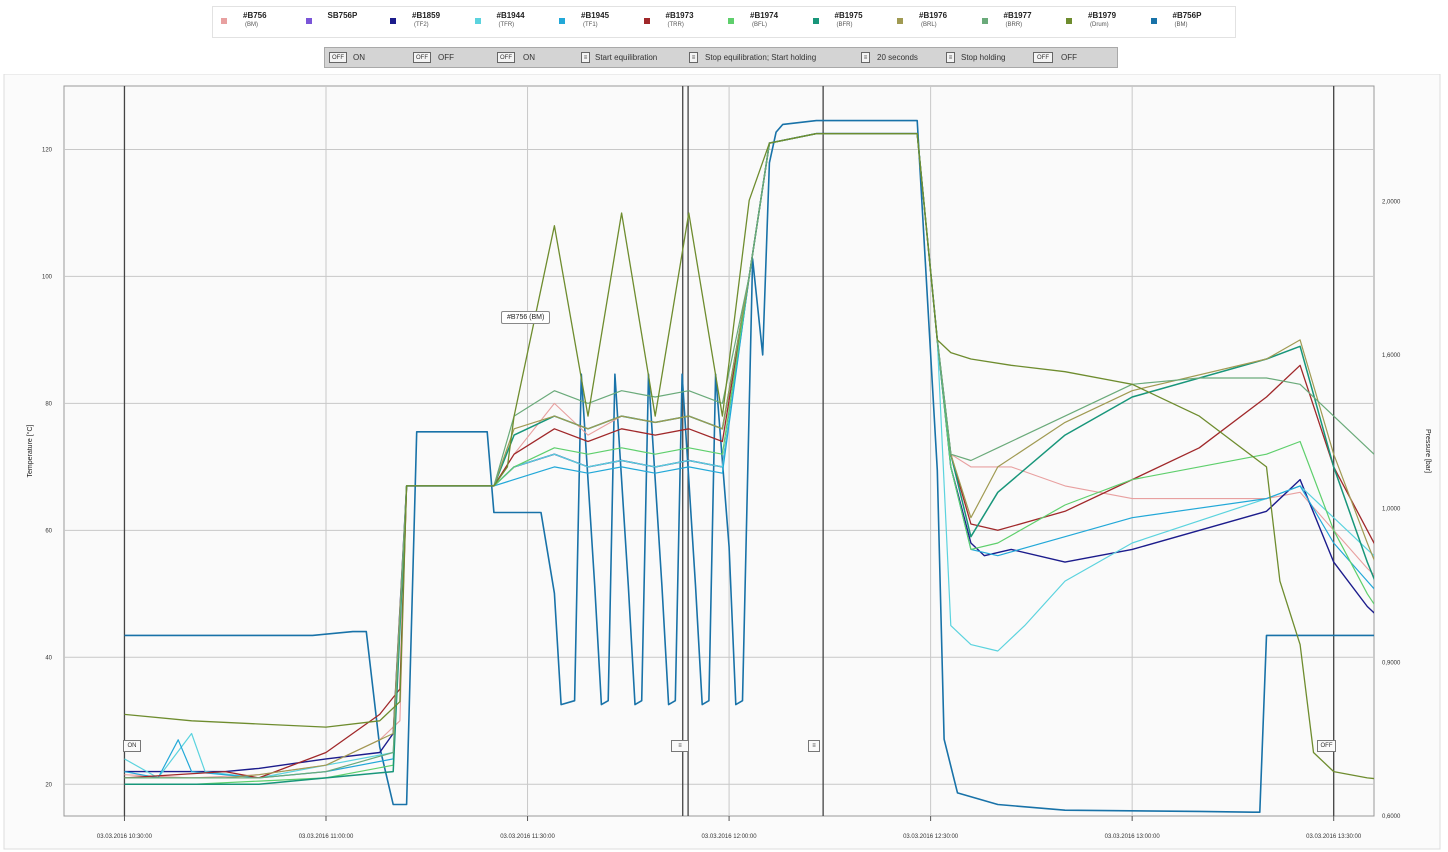  I want to click on legend-item: SB756P, so click(345, 23).